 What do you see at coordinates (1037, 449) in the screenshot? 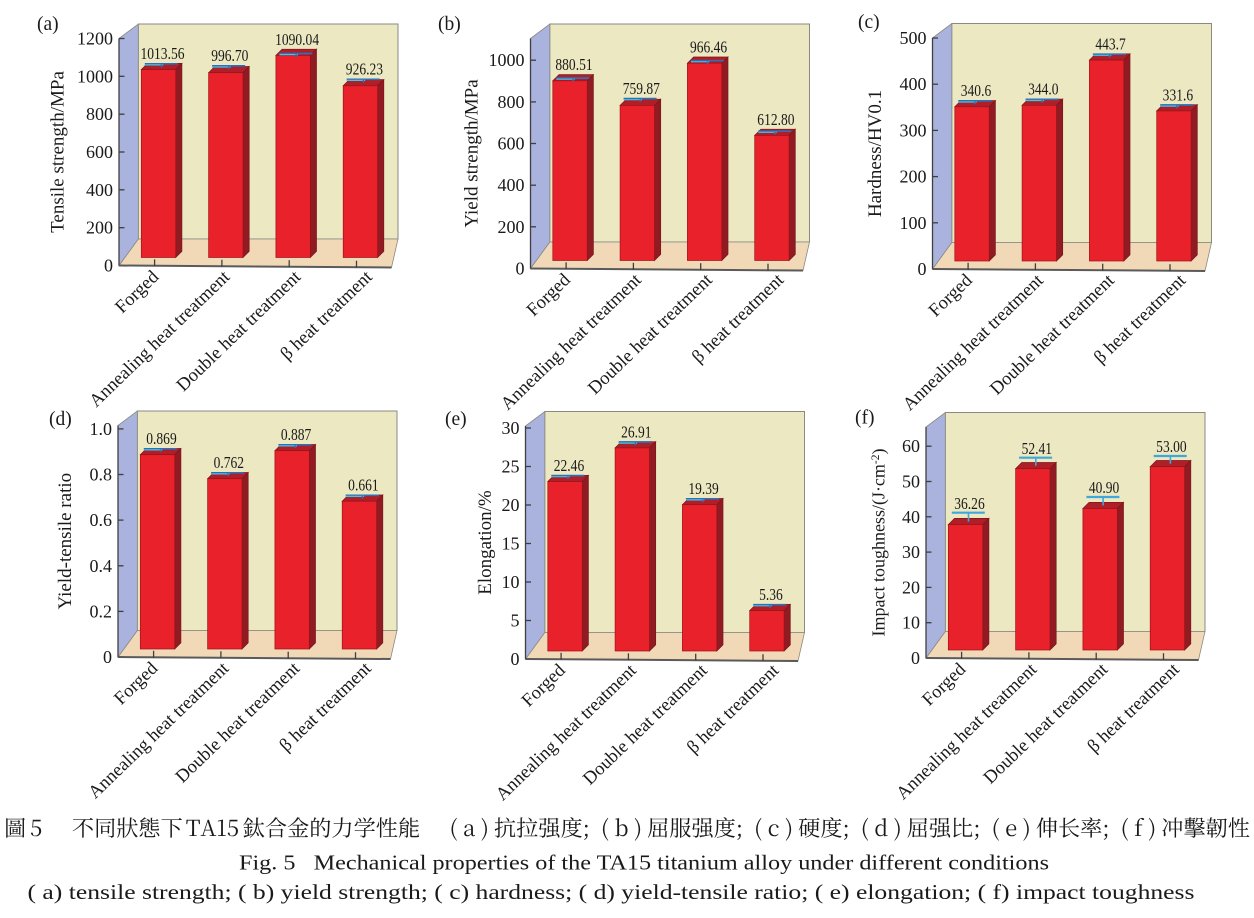
I see `svg-text: 52.41` at bounding box center [1037, 449].